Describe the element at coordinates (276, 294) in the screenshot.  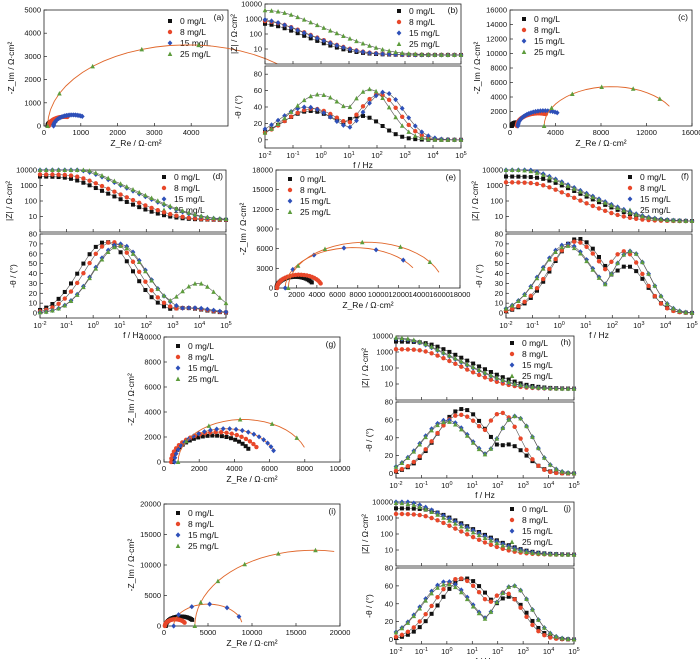
I see `x-tick-label: 0` at that location.